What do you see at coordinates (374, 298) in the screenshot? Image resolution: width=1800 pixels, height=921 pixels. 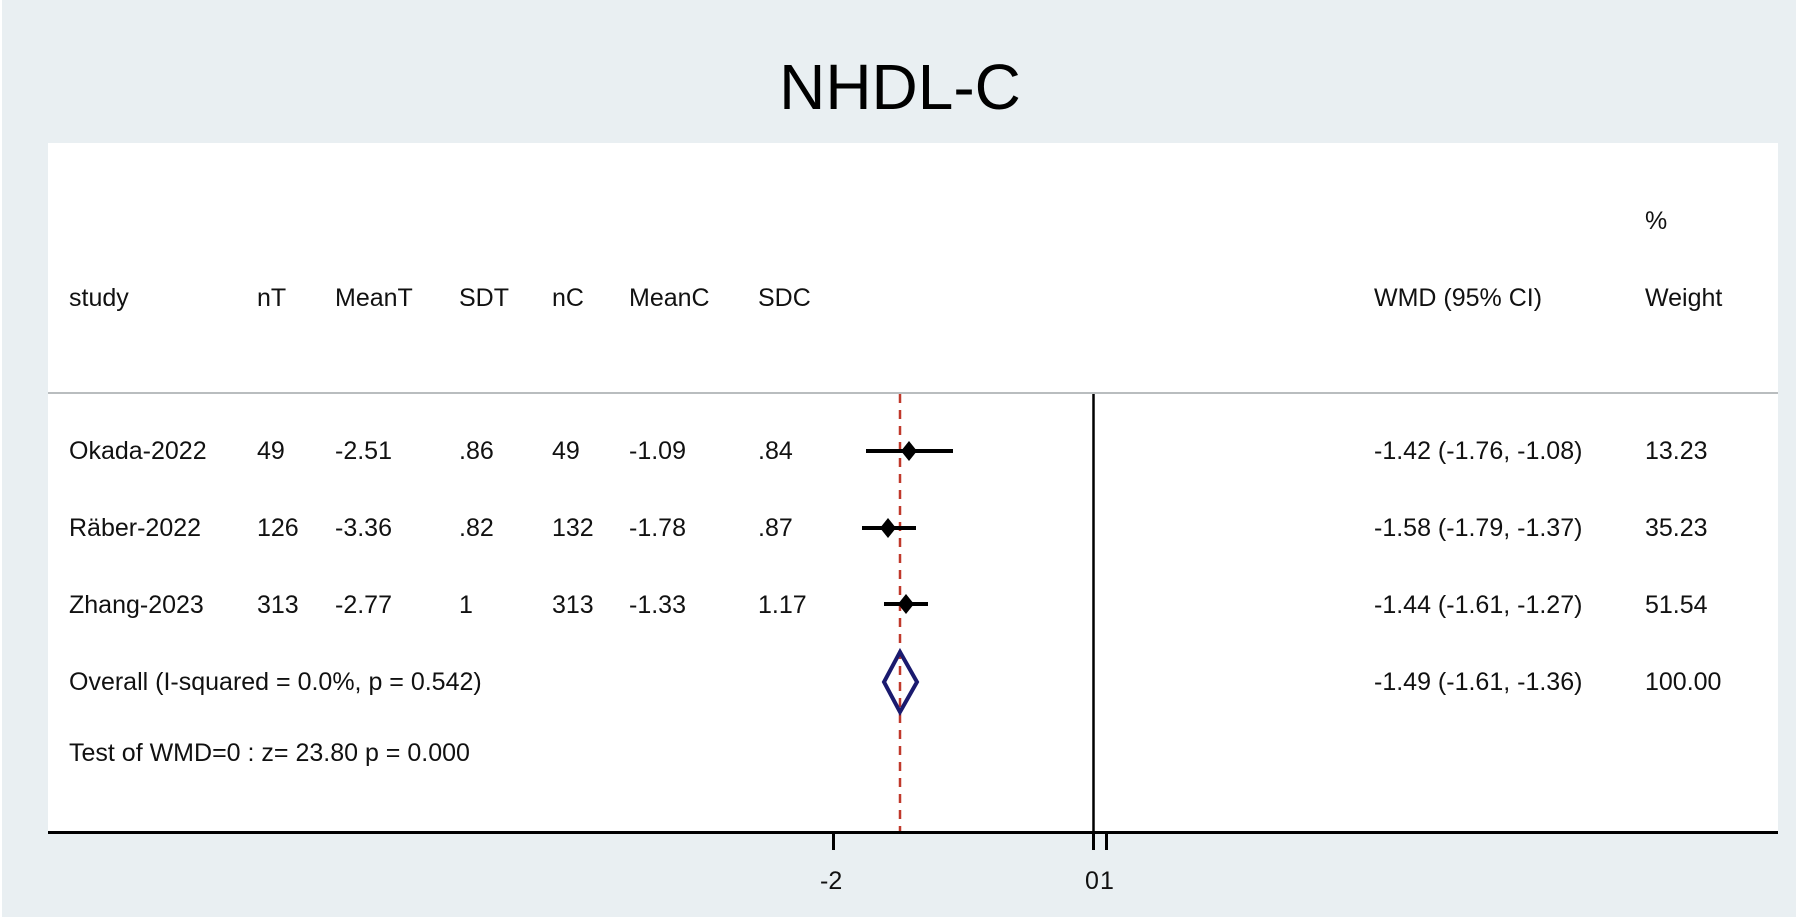 I see `header-meanT: MeanT` at bounding box center [374, 298].